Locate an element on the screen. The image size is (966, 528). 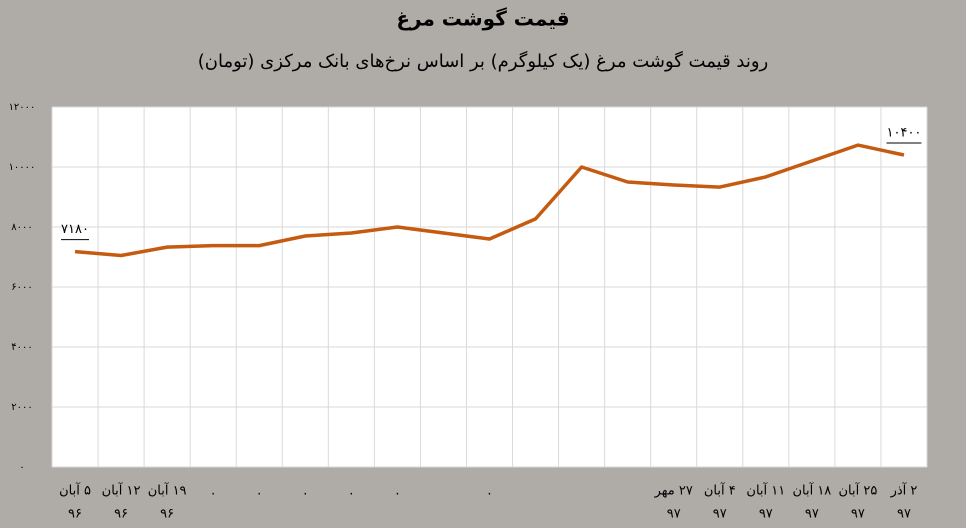
x-tick-label: ۱۱ آبان is located at coordinates (765, 490).